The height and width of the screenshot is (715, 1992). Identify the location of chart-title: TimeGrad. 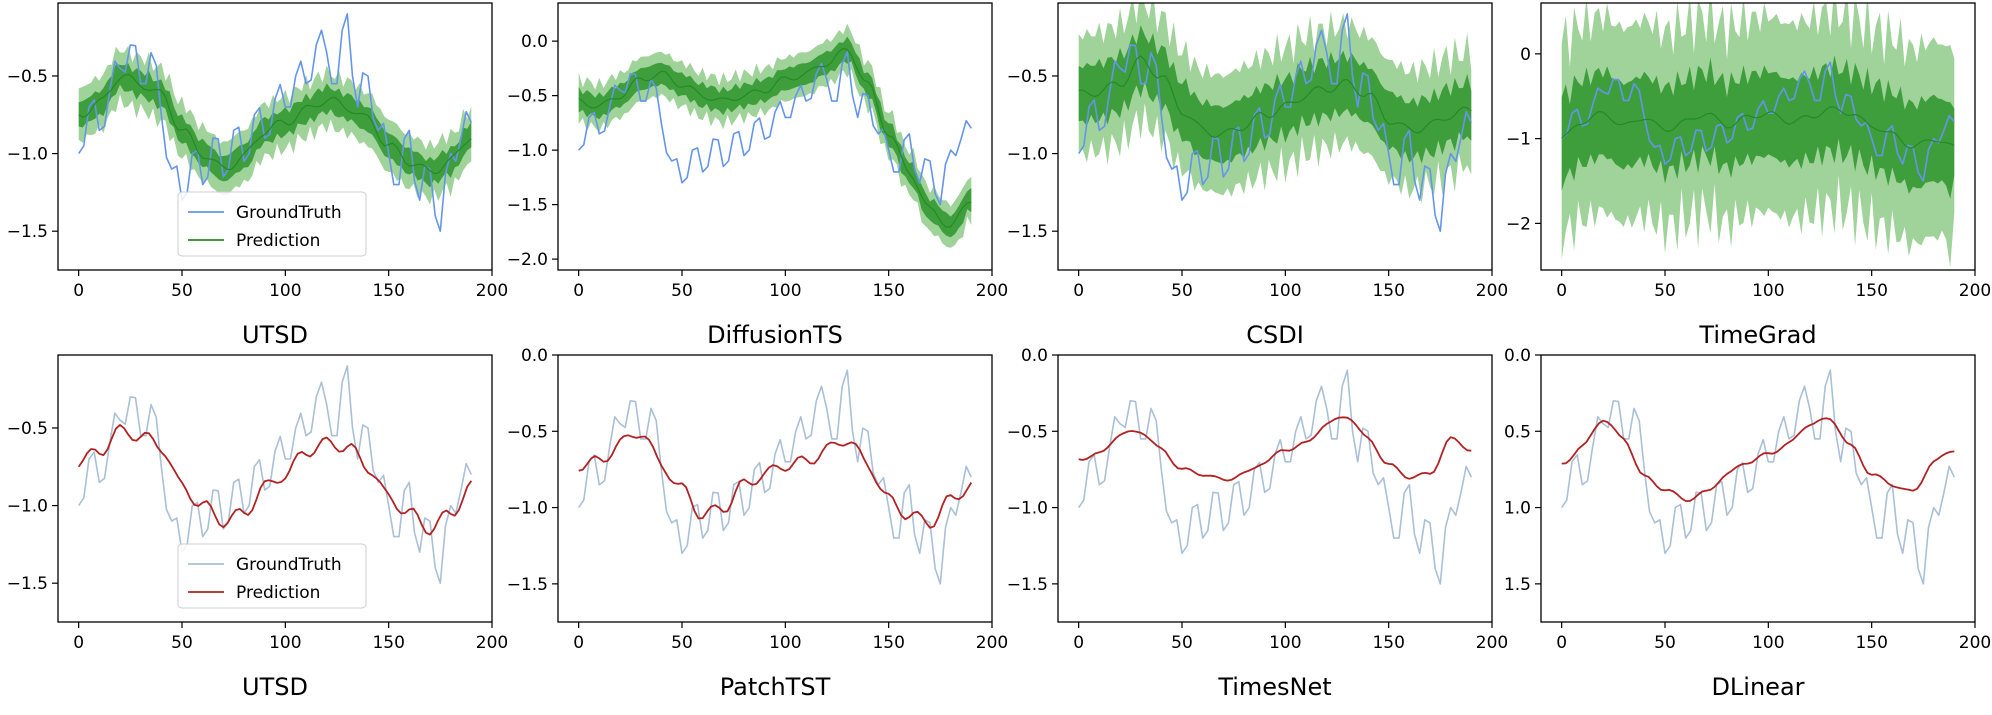
(1757, 335).